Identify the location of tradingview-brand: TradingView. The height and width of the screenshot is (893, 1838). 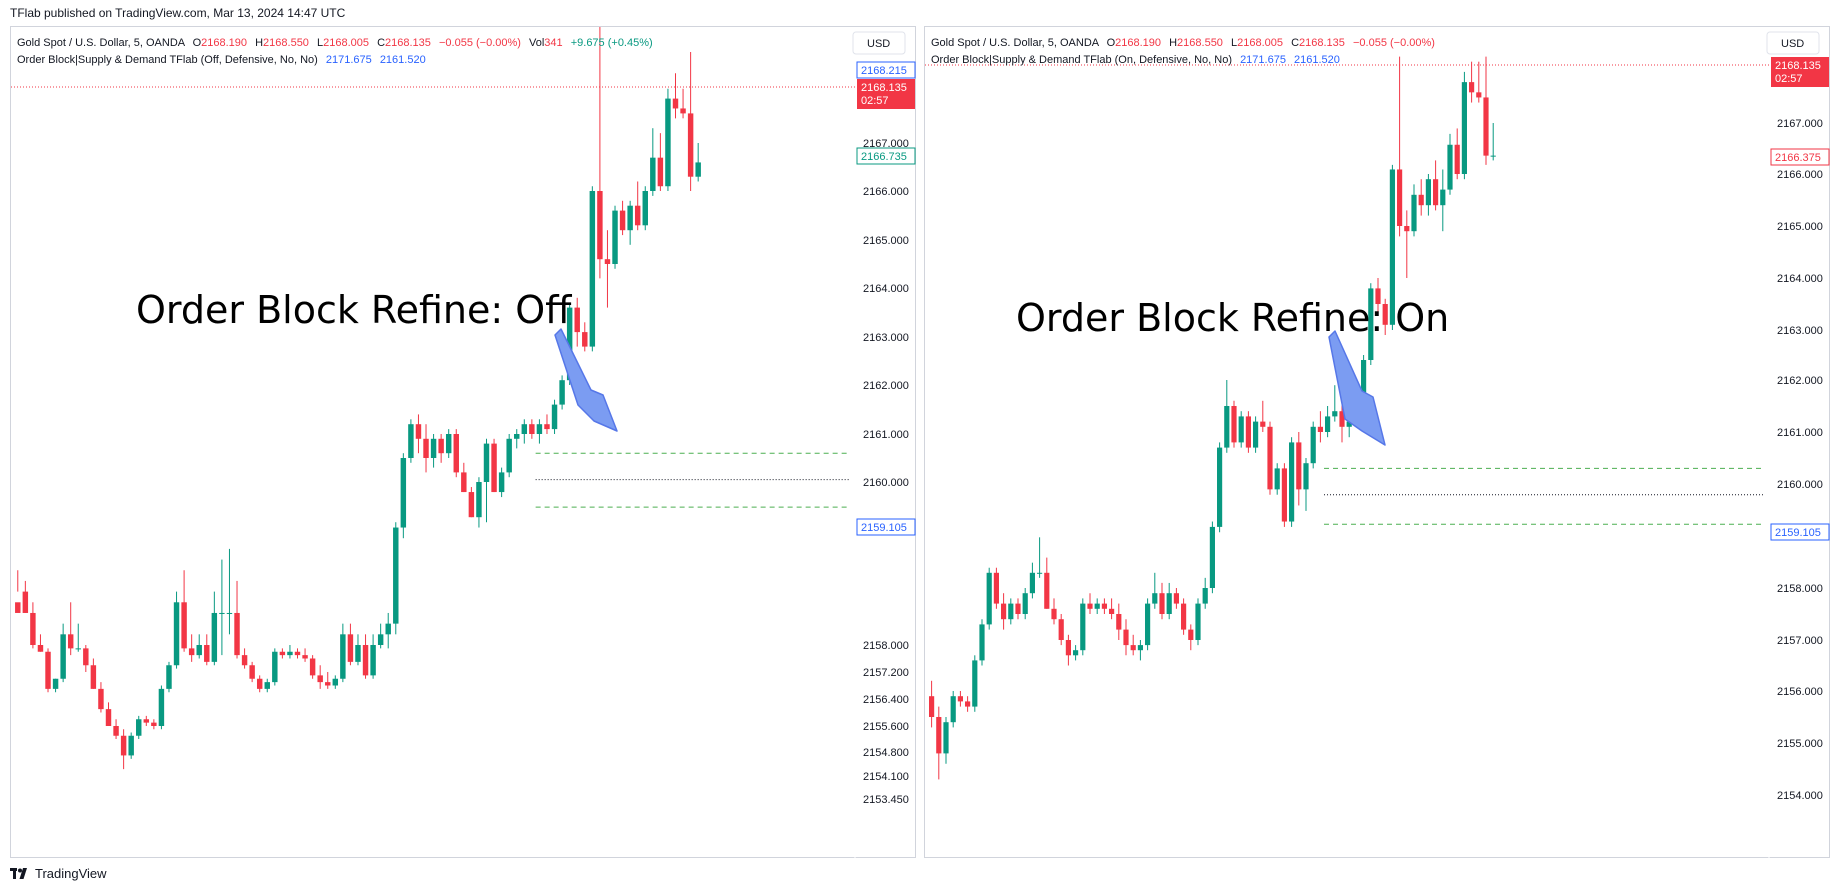
(58, 873).